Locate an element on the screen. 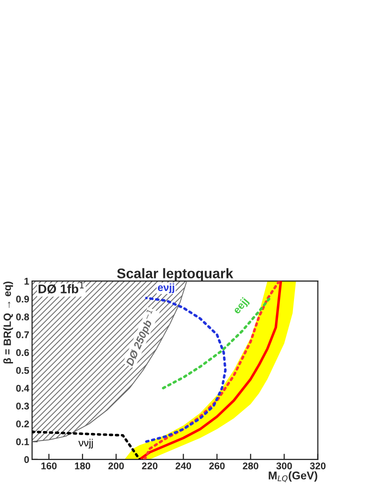  text: eejj is located at coordinates (241, 306).